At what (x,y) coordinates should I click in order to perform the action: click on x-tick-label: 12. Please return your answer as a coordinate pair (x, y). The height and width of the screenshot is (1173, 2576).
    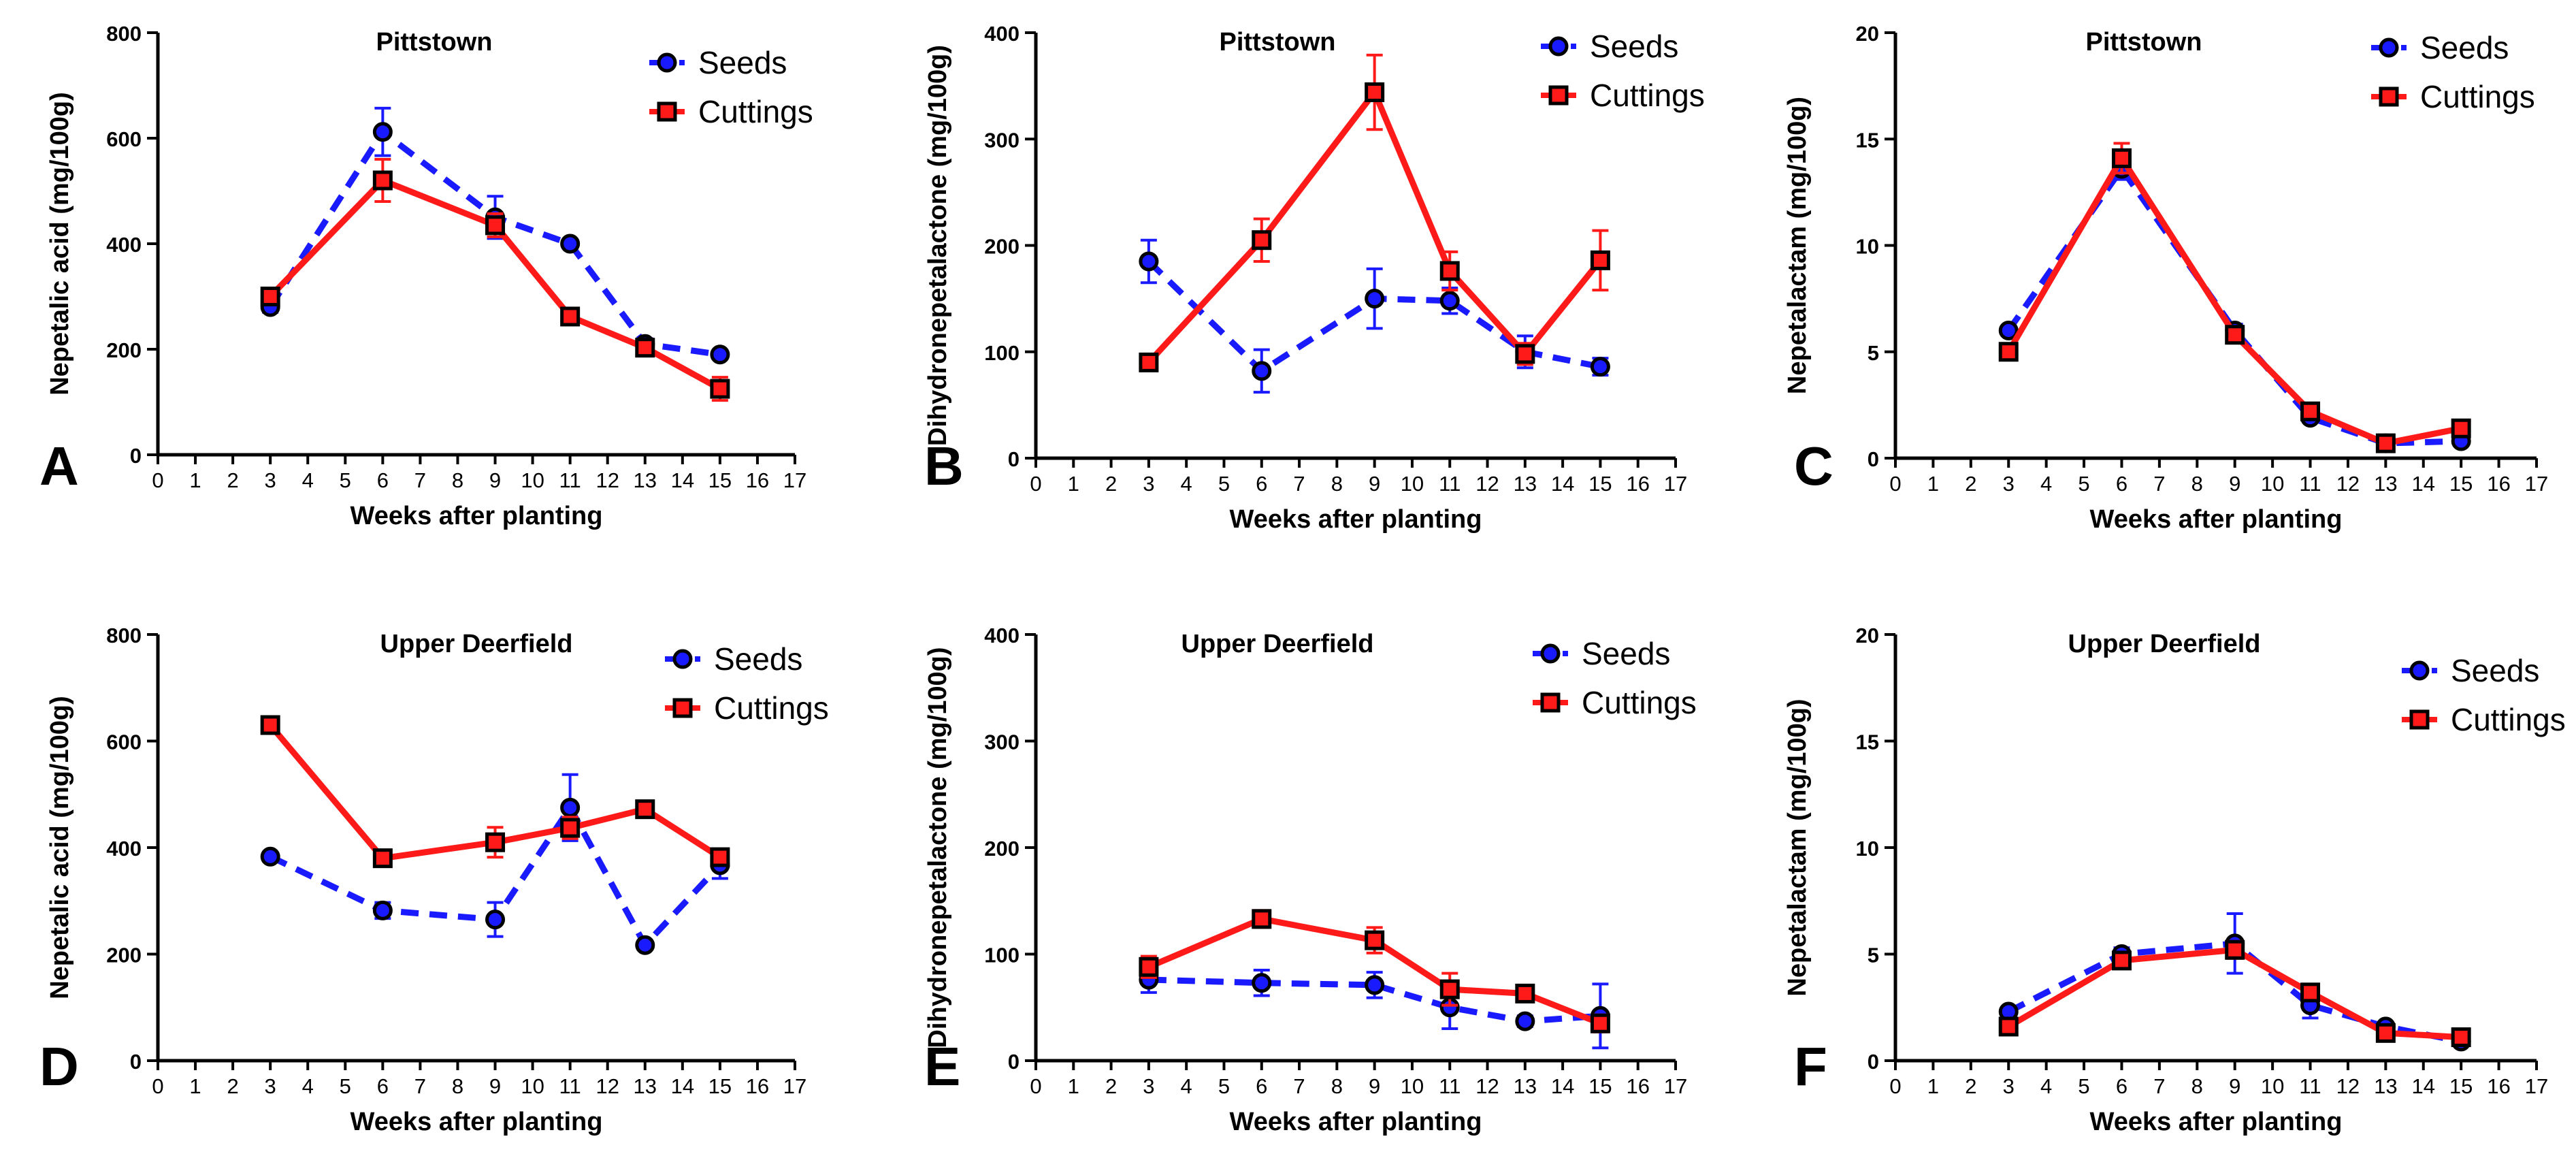
    Looking at the image, I should click on (1488, 484).